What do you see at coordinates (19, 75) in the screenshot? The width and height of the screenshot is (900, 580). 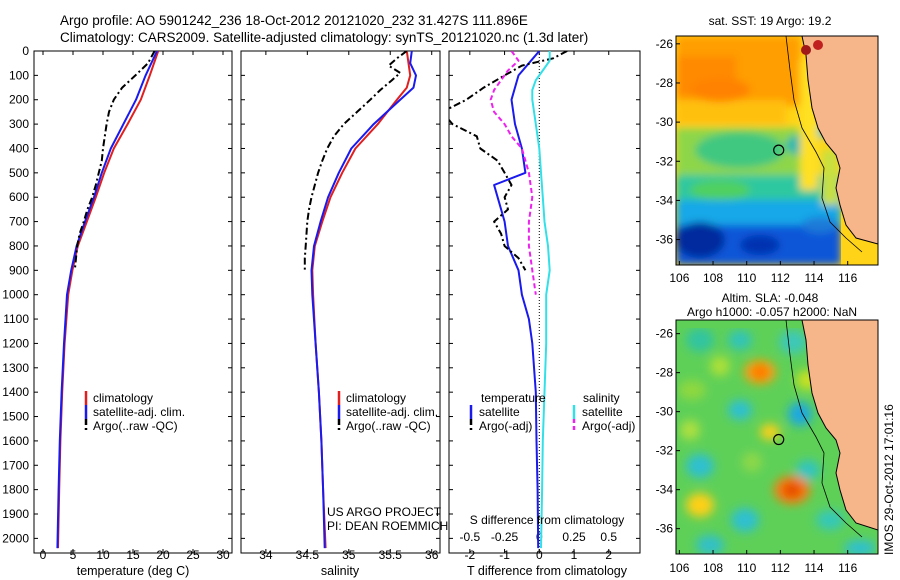 I see `y-tick-label: 100` at bounding box center [19, 75].